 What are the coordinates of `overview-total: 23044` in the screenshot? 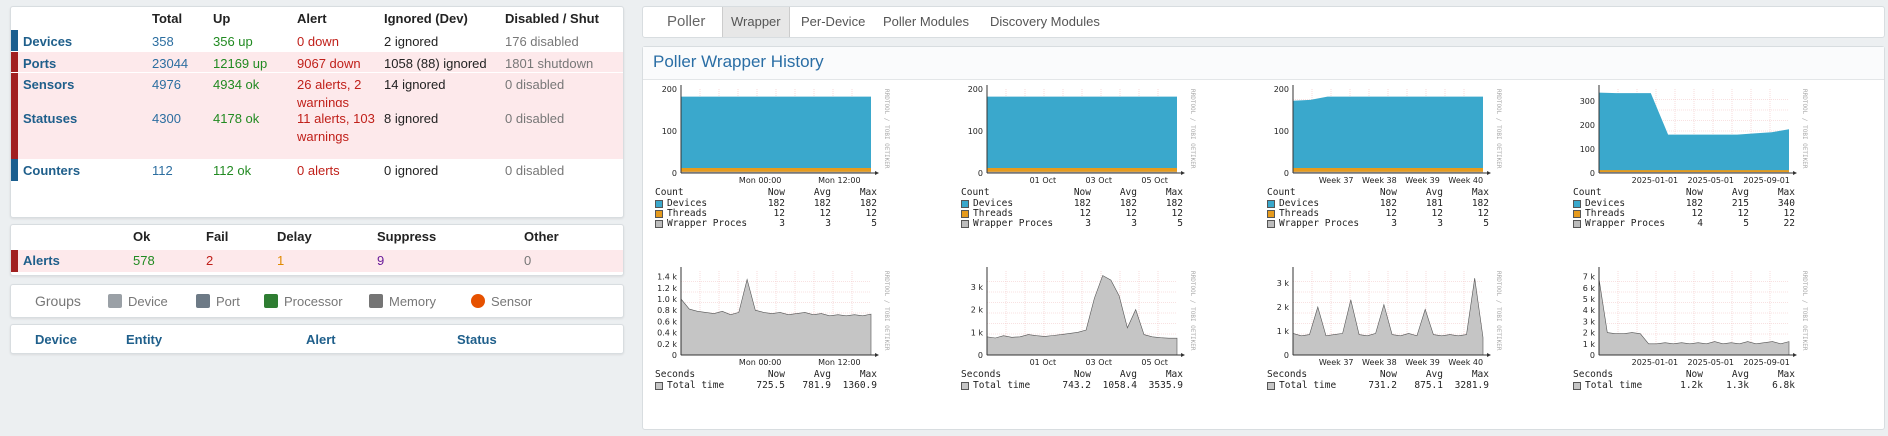 It's located at (170, 63).